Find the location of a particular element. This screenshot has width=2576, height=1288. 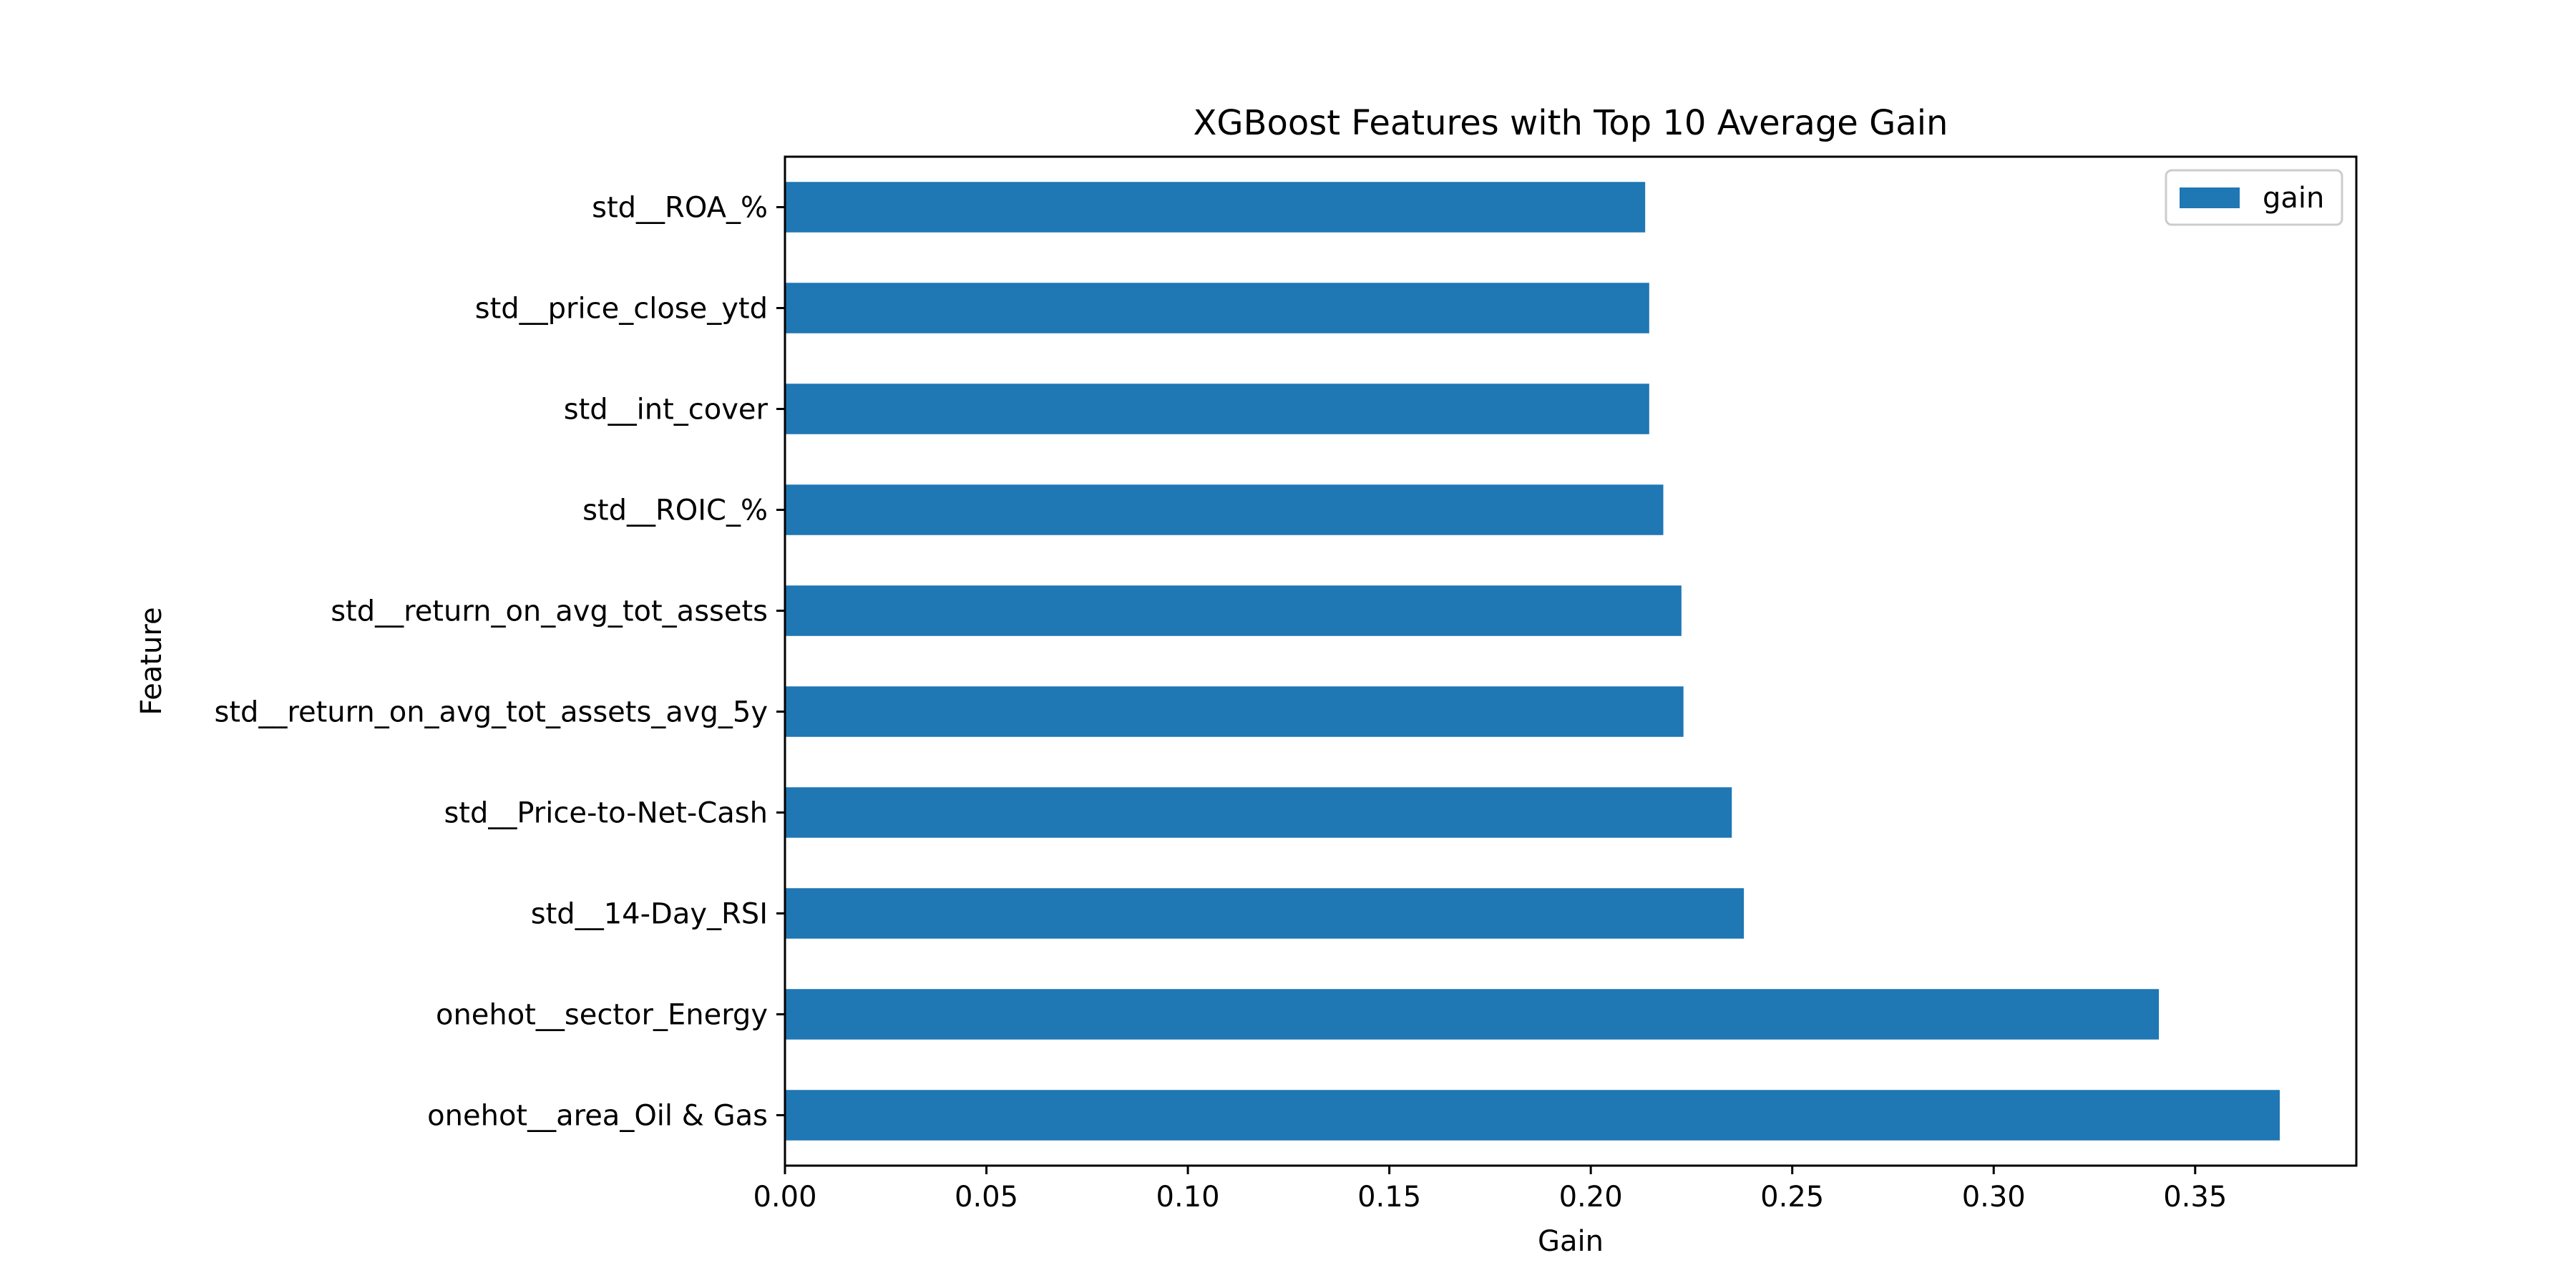

x-tick-label: 0.25 is located at coordinates (1792, 1197).